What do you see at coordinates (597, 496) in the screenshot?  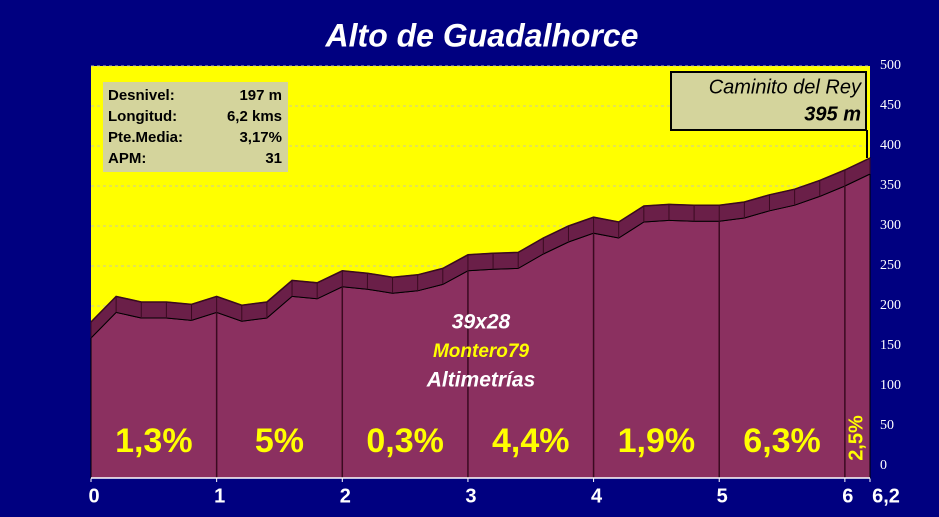 I see `x-tick-label: 4` at bounding box center [597, 496].